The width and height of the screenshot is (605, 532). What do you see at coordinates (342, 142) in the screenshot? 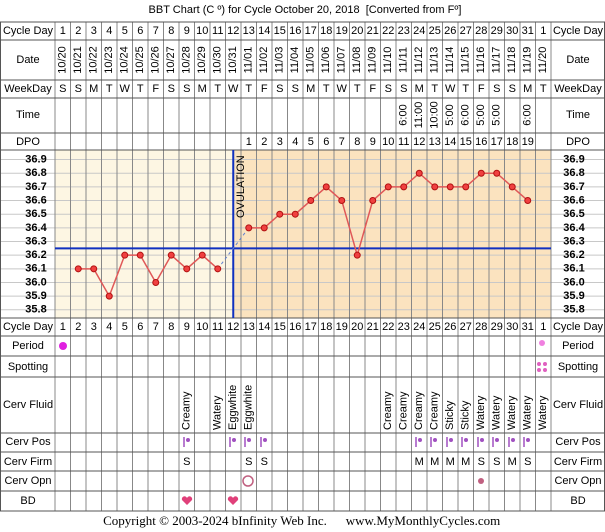
I see `dpo: 7` at bounding box center [342, 142].